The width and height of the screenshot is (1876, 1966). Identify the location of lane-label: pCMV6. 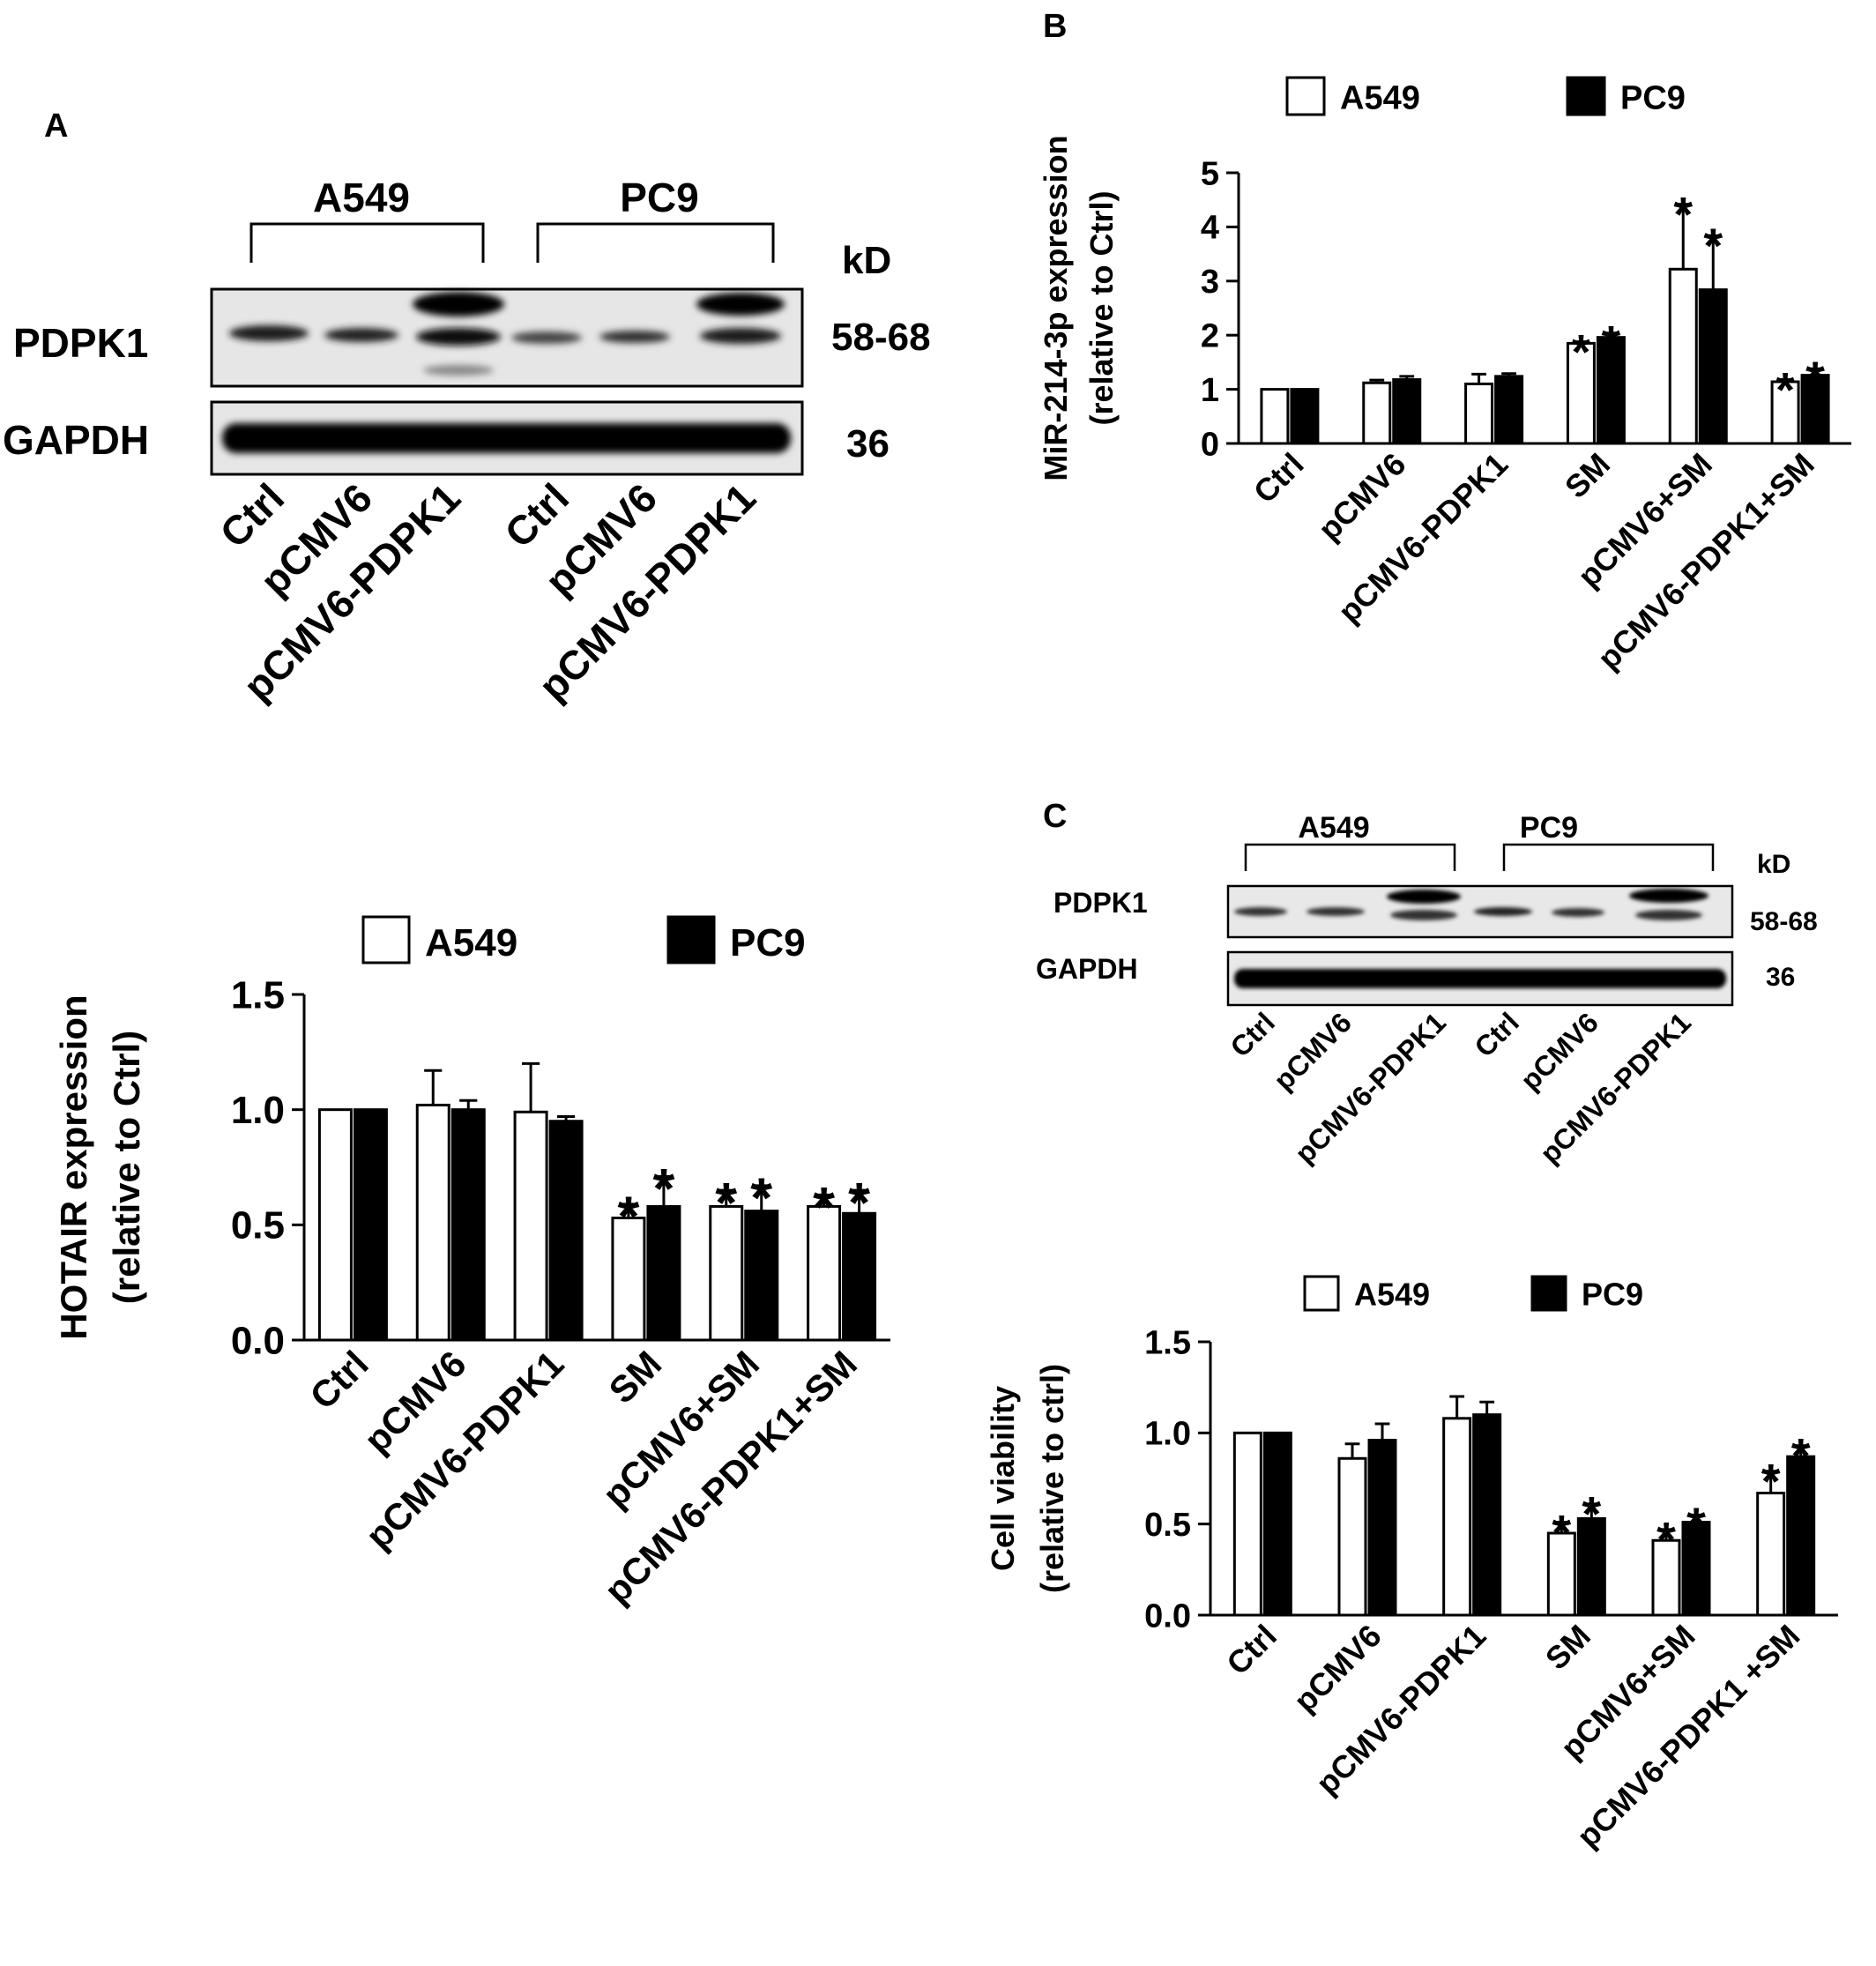
(1313, 1051).